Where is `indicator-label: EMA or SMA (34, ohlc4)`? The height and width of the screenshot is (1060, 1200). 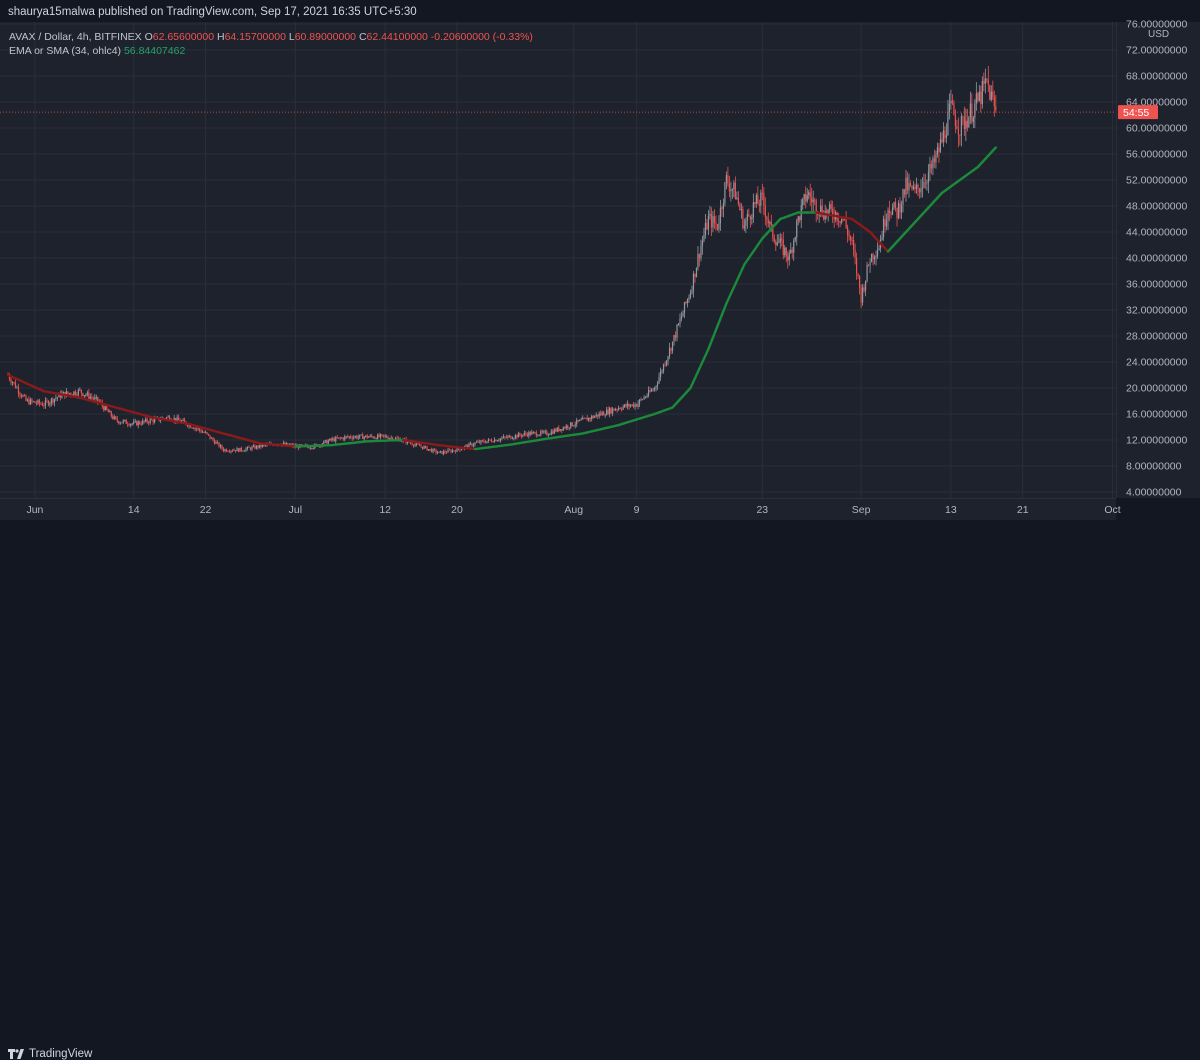 indicator-label: EMA or SMA (34, ohlc4) is located at coordinates (65, 51).